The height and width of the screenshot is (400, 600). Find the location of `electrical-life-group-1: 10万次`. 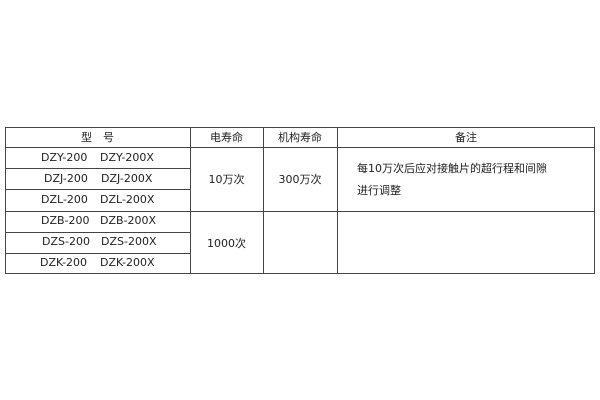

electrical-life-group-1: 10万次 is located at coordinates (226, 179).